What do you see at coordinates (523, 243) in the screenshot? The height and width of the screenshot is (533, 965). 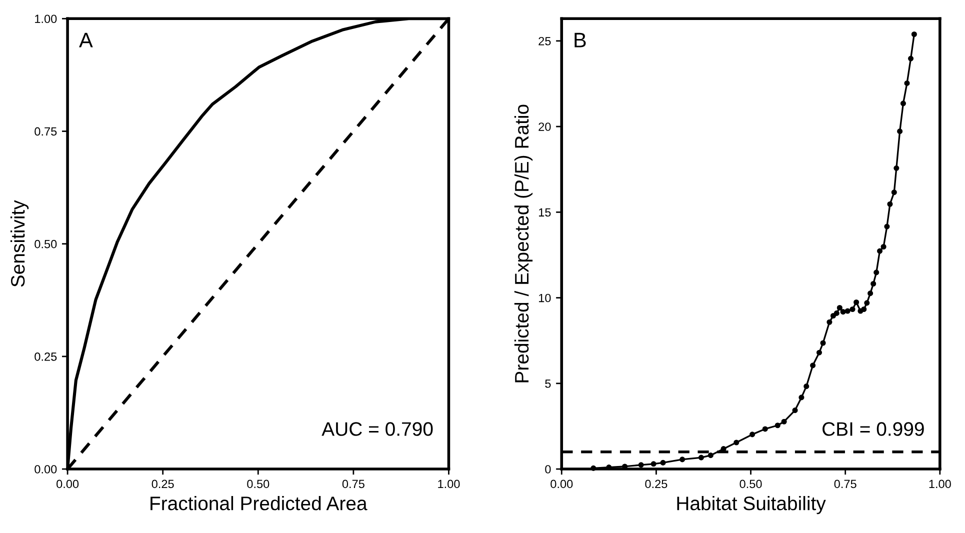 I see `y-axis-title: Predicted / Expected (P/E) Ratio` at bounding box center [523, 243].